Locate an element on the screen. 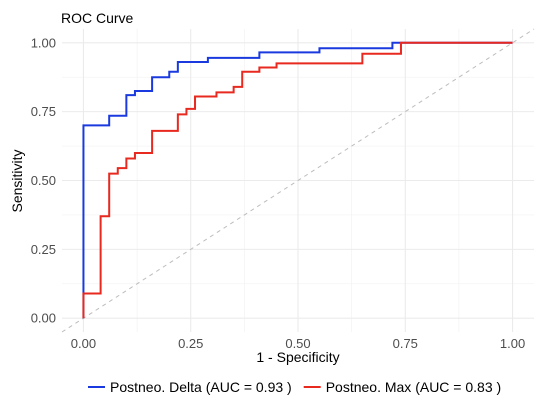 This screenshot has width=550, height=409. legend-item-postneo-delta: Postneo. Delta (AUC = 0.93 ) is located at coordinates (190, 387).